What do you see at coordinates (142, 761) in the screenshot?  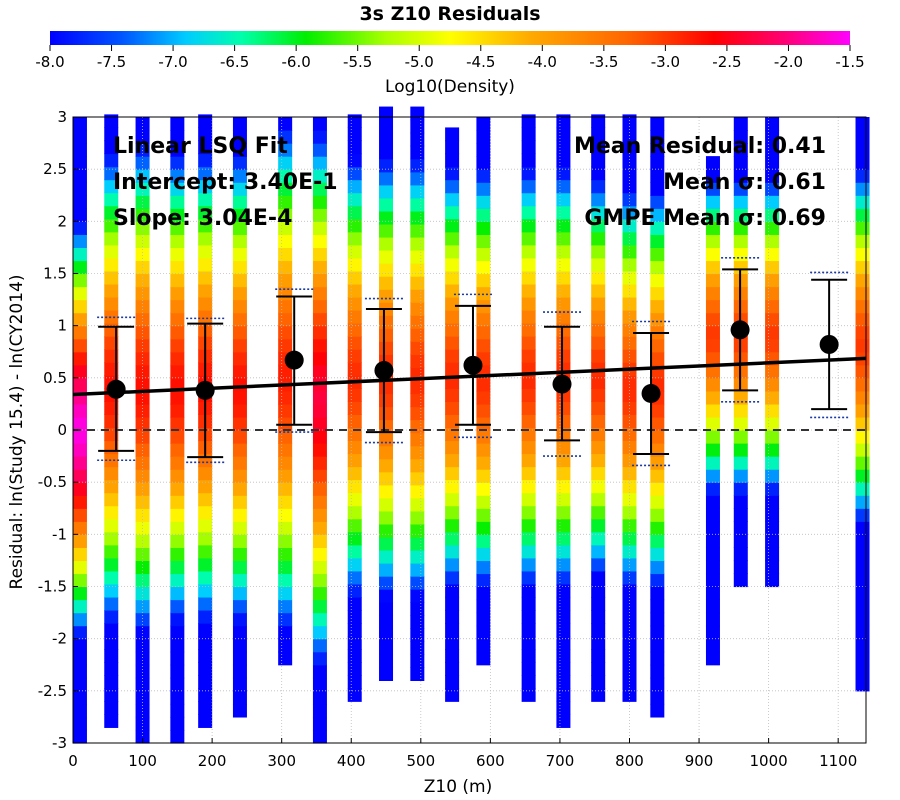 I see `x-tick-label: 100` at bounding box center [142, 761].